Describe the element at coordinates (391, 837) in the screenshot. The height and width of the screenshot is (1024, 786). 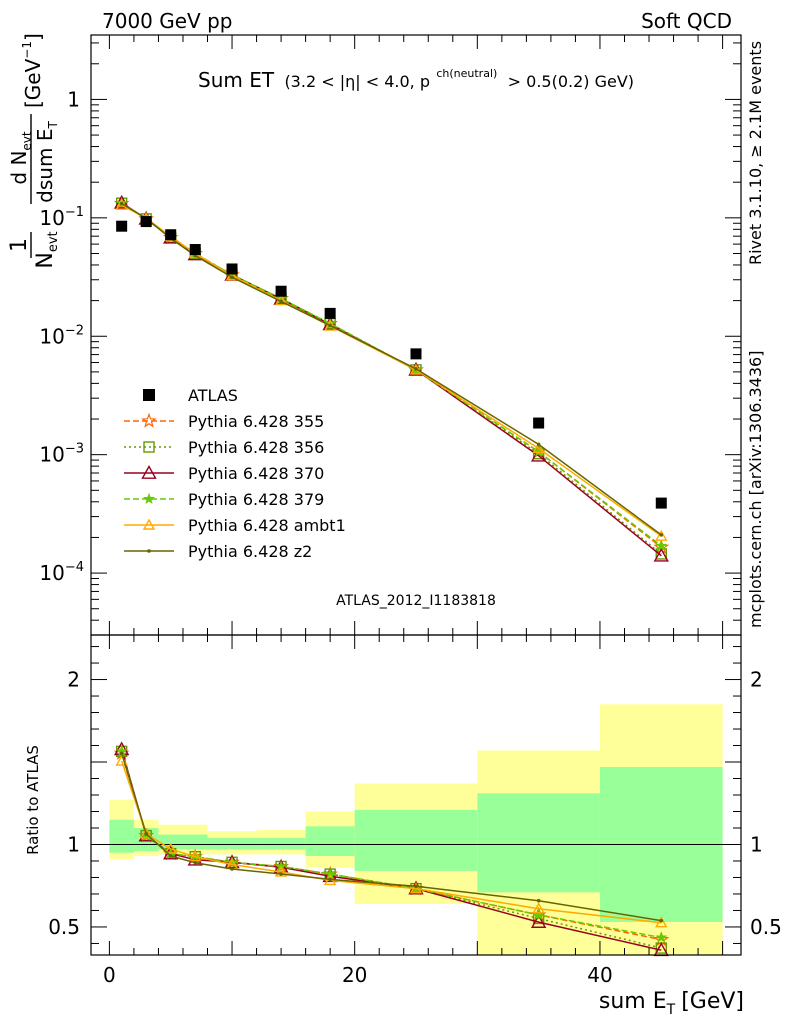
I see `ratio-line-z2` at that location.